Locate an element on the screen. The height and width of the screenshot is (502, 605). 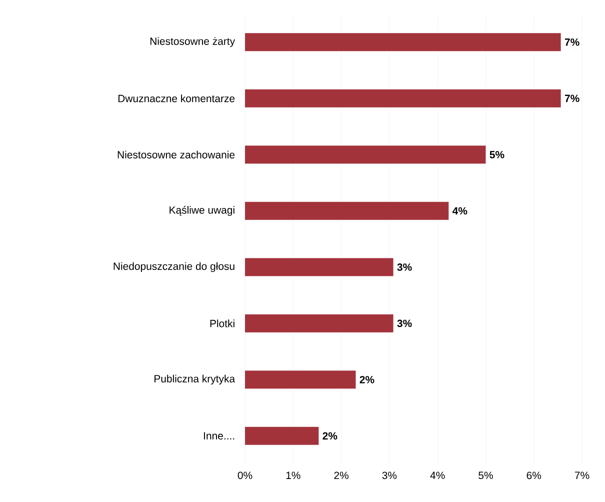
y-tick-label: Niedopuszczanie do głosu is located at coordinates (174, 267).